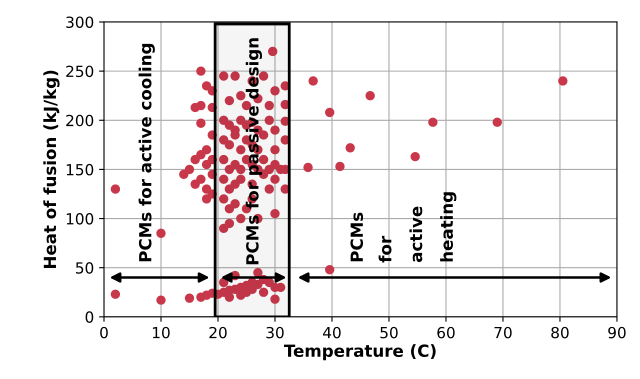 Image resolution: width=640 pixels, height=379 pixels. I want to click on annotation: heating, so click(448, 227).